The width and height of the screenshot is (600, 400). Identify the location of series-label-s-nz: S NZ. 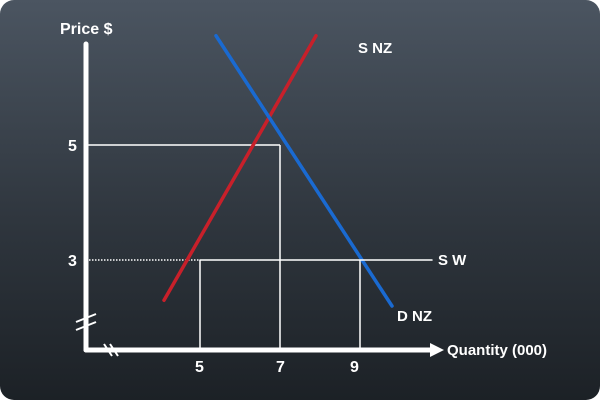
(375, 48).